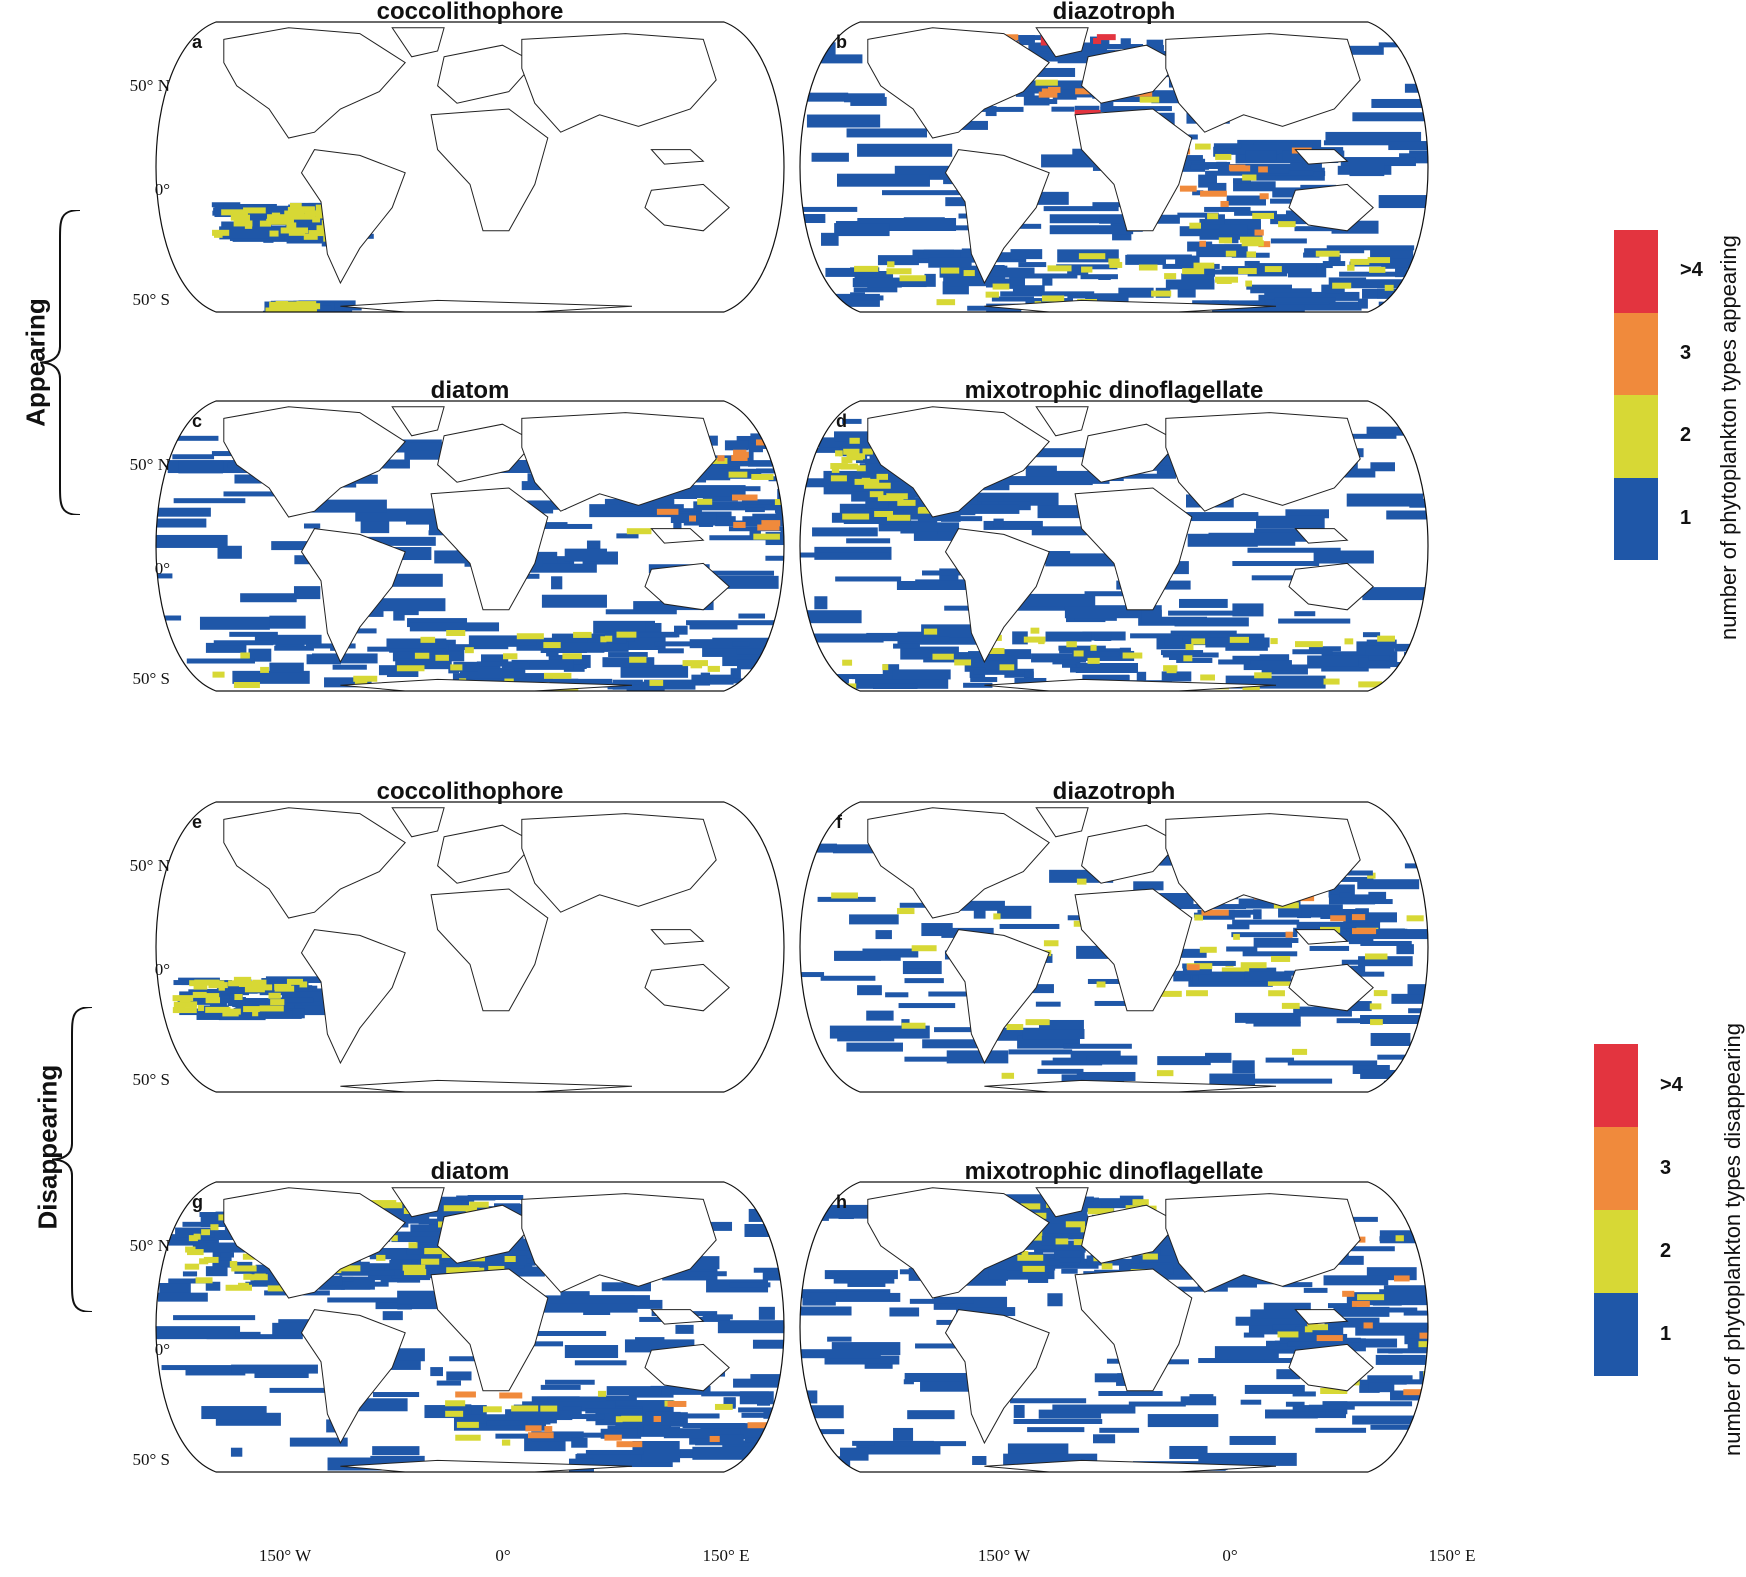 The image size is (1746, 1577). I want to click on colorbar-label: 3, so click(1686, 352).